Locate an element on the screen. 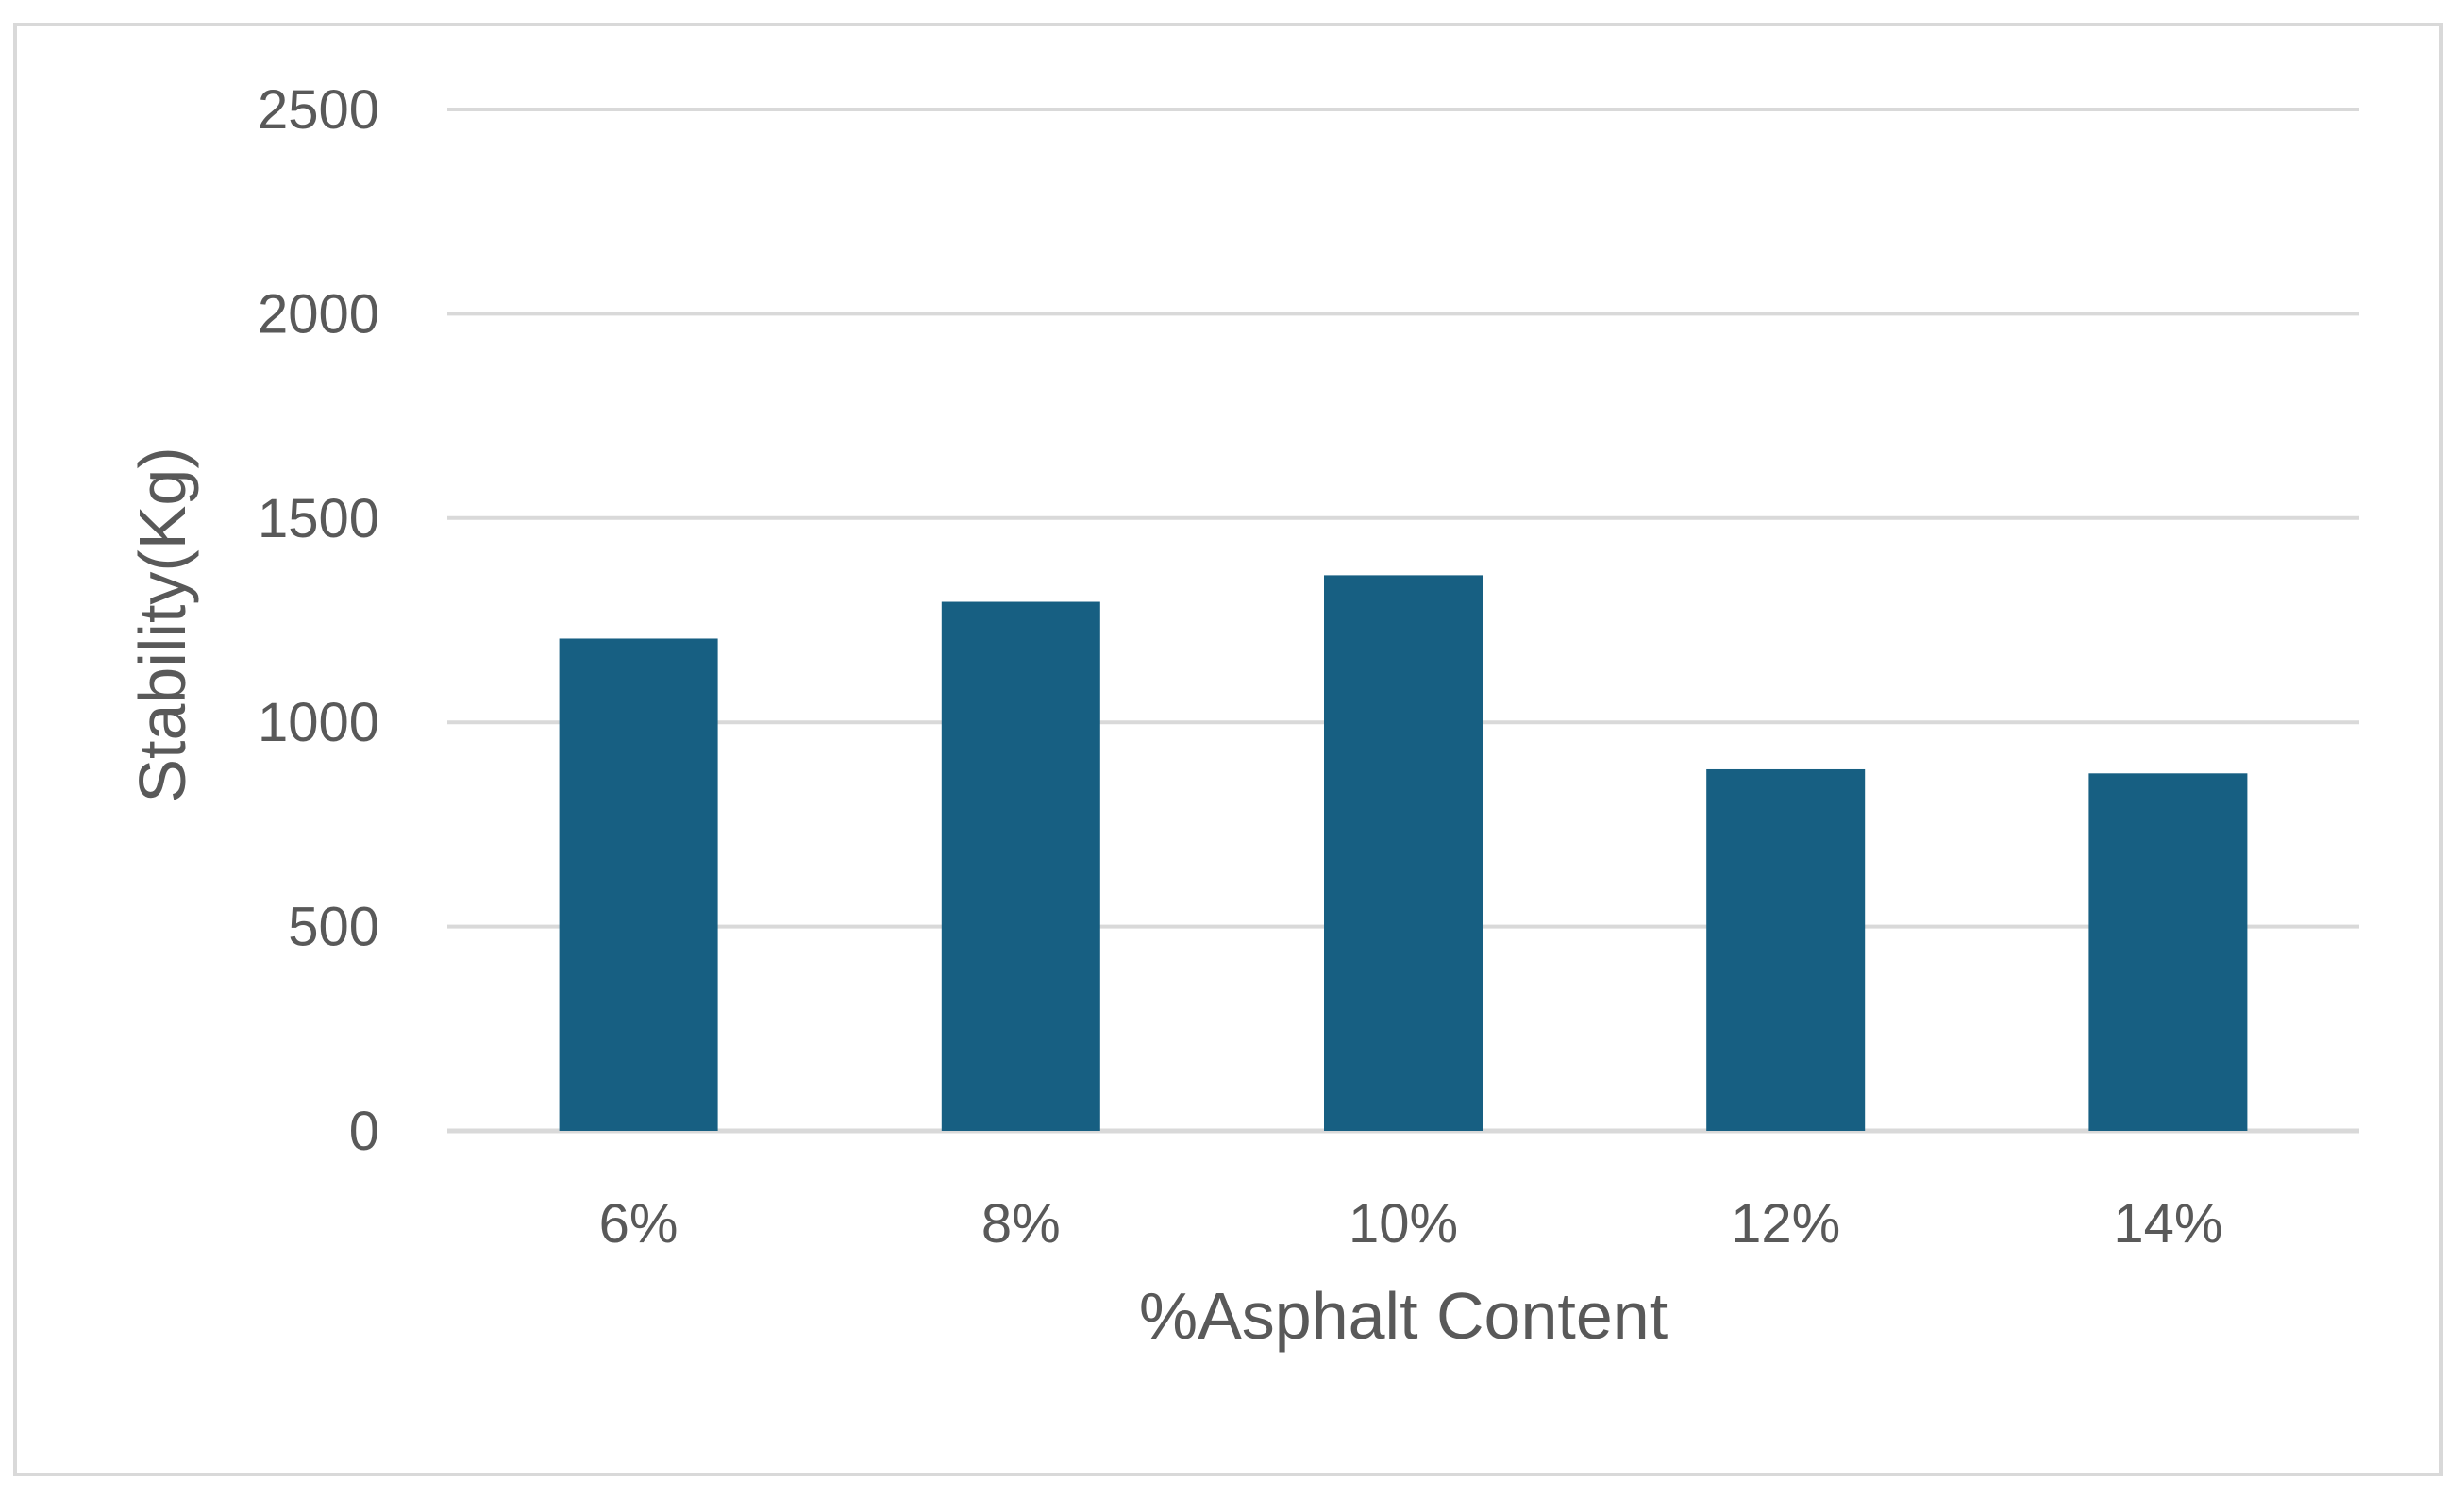 The image size is (2464, 1499). bar-8pct is located at coordinates (1020, 866).